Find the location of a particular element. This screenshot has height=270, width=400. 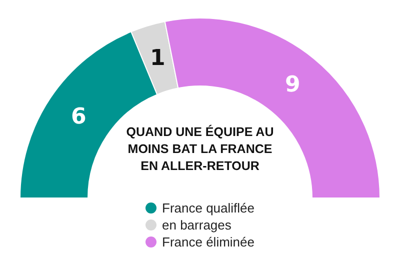

legend-label: France éliminée is located at coordinates (208, 242).